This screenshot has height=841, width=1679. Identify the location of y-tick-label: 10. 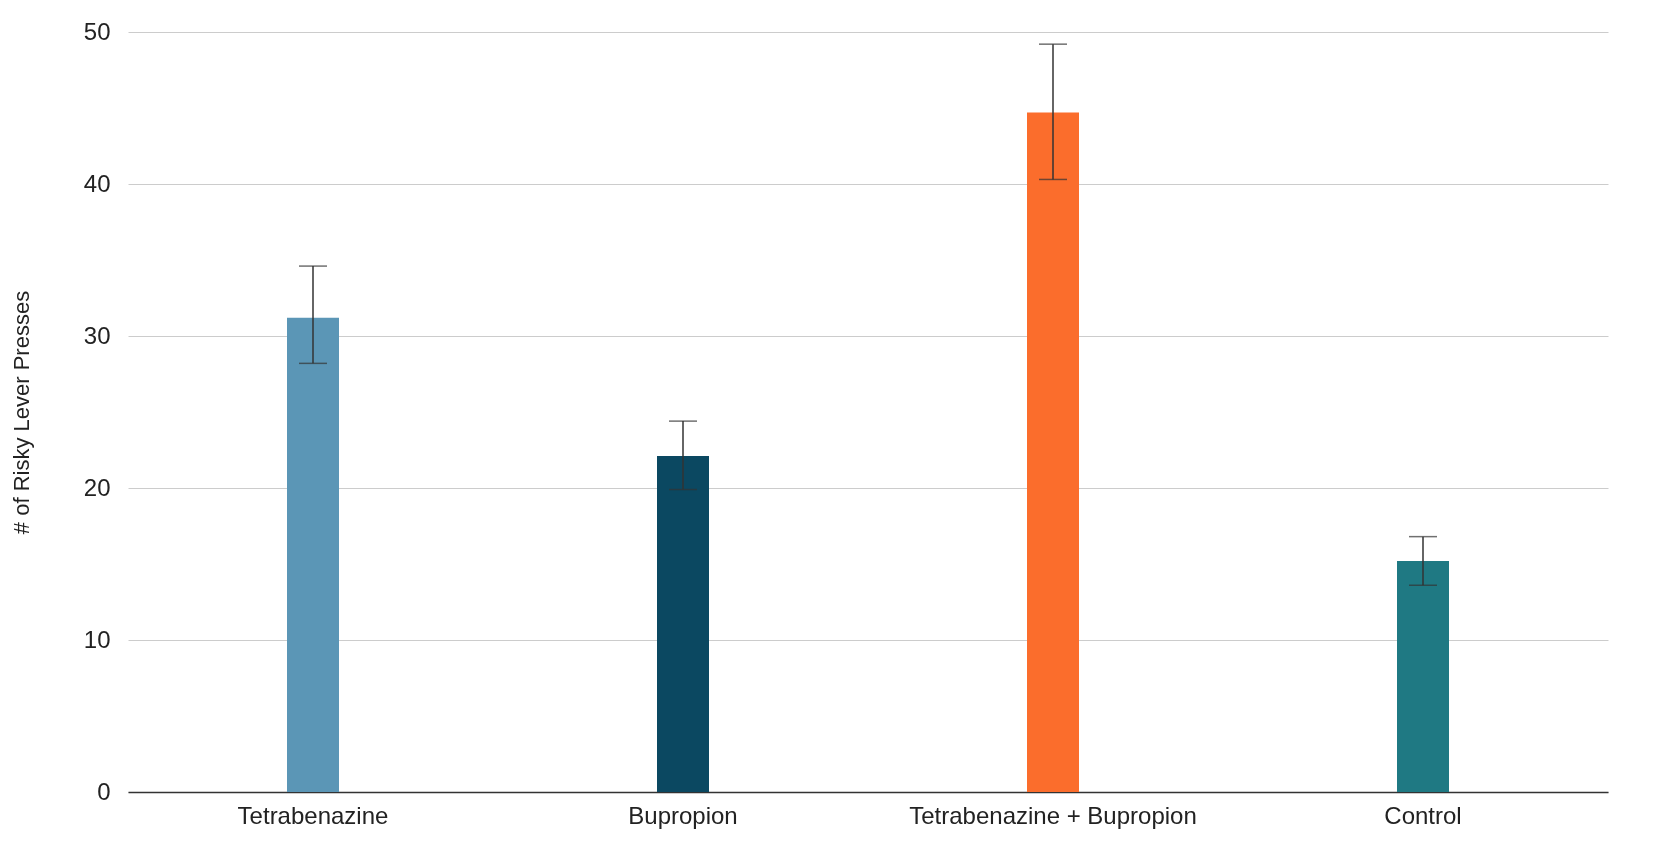
(97, 639).